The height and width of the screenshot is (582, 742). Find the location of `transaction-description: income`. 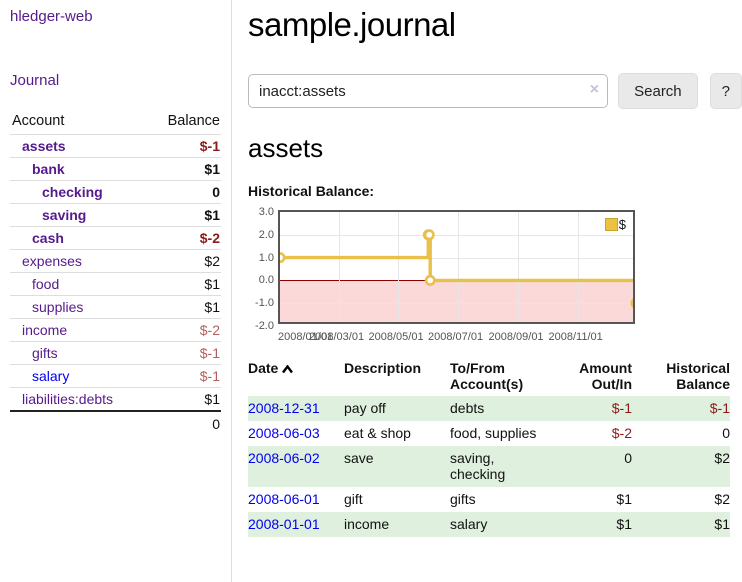

transaction-description: income is located at coordinates (367, 524).